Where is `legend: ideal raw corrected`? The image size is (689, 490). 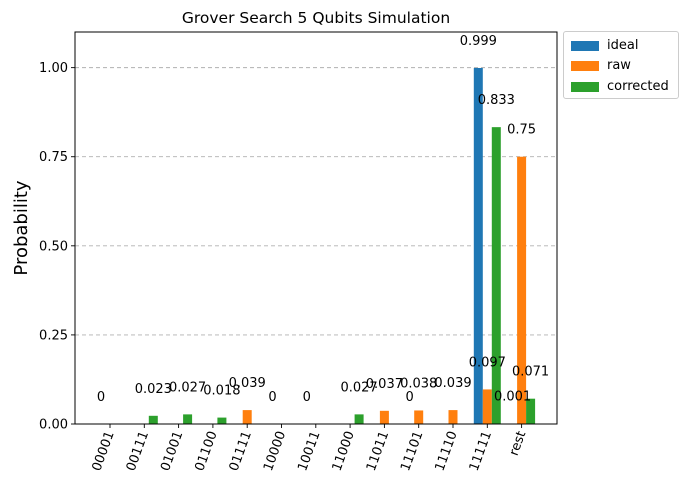
legend: ideal raw corrected is located at coordinates (621, 65).